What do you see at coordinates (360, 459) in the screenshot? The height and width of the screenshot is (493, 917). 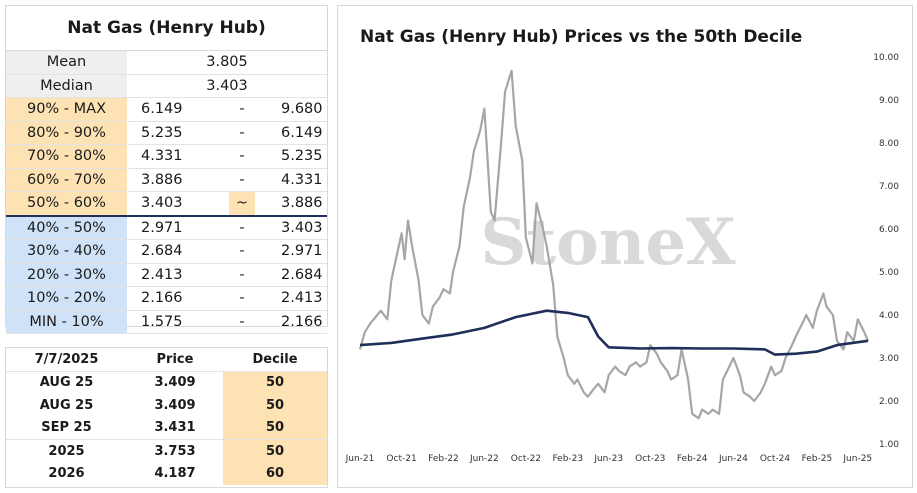 I see `x-tick-label: Jun-21` at bounding box center [360, 459].